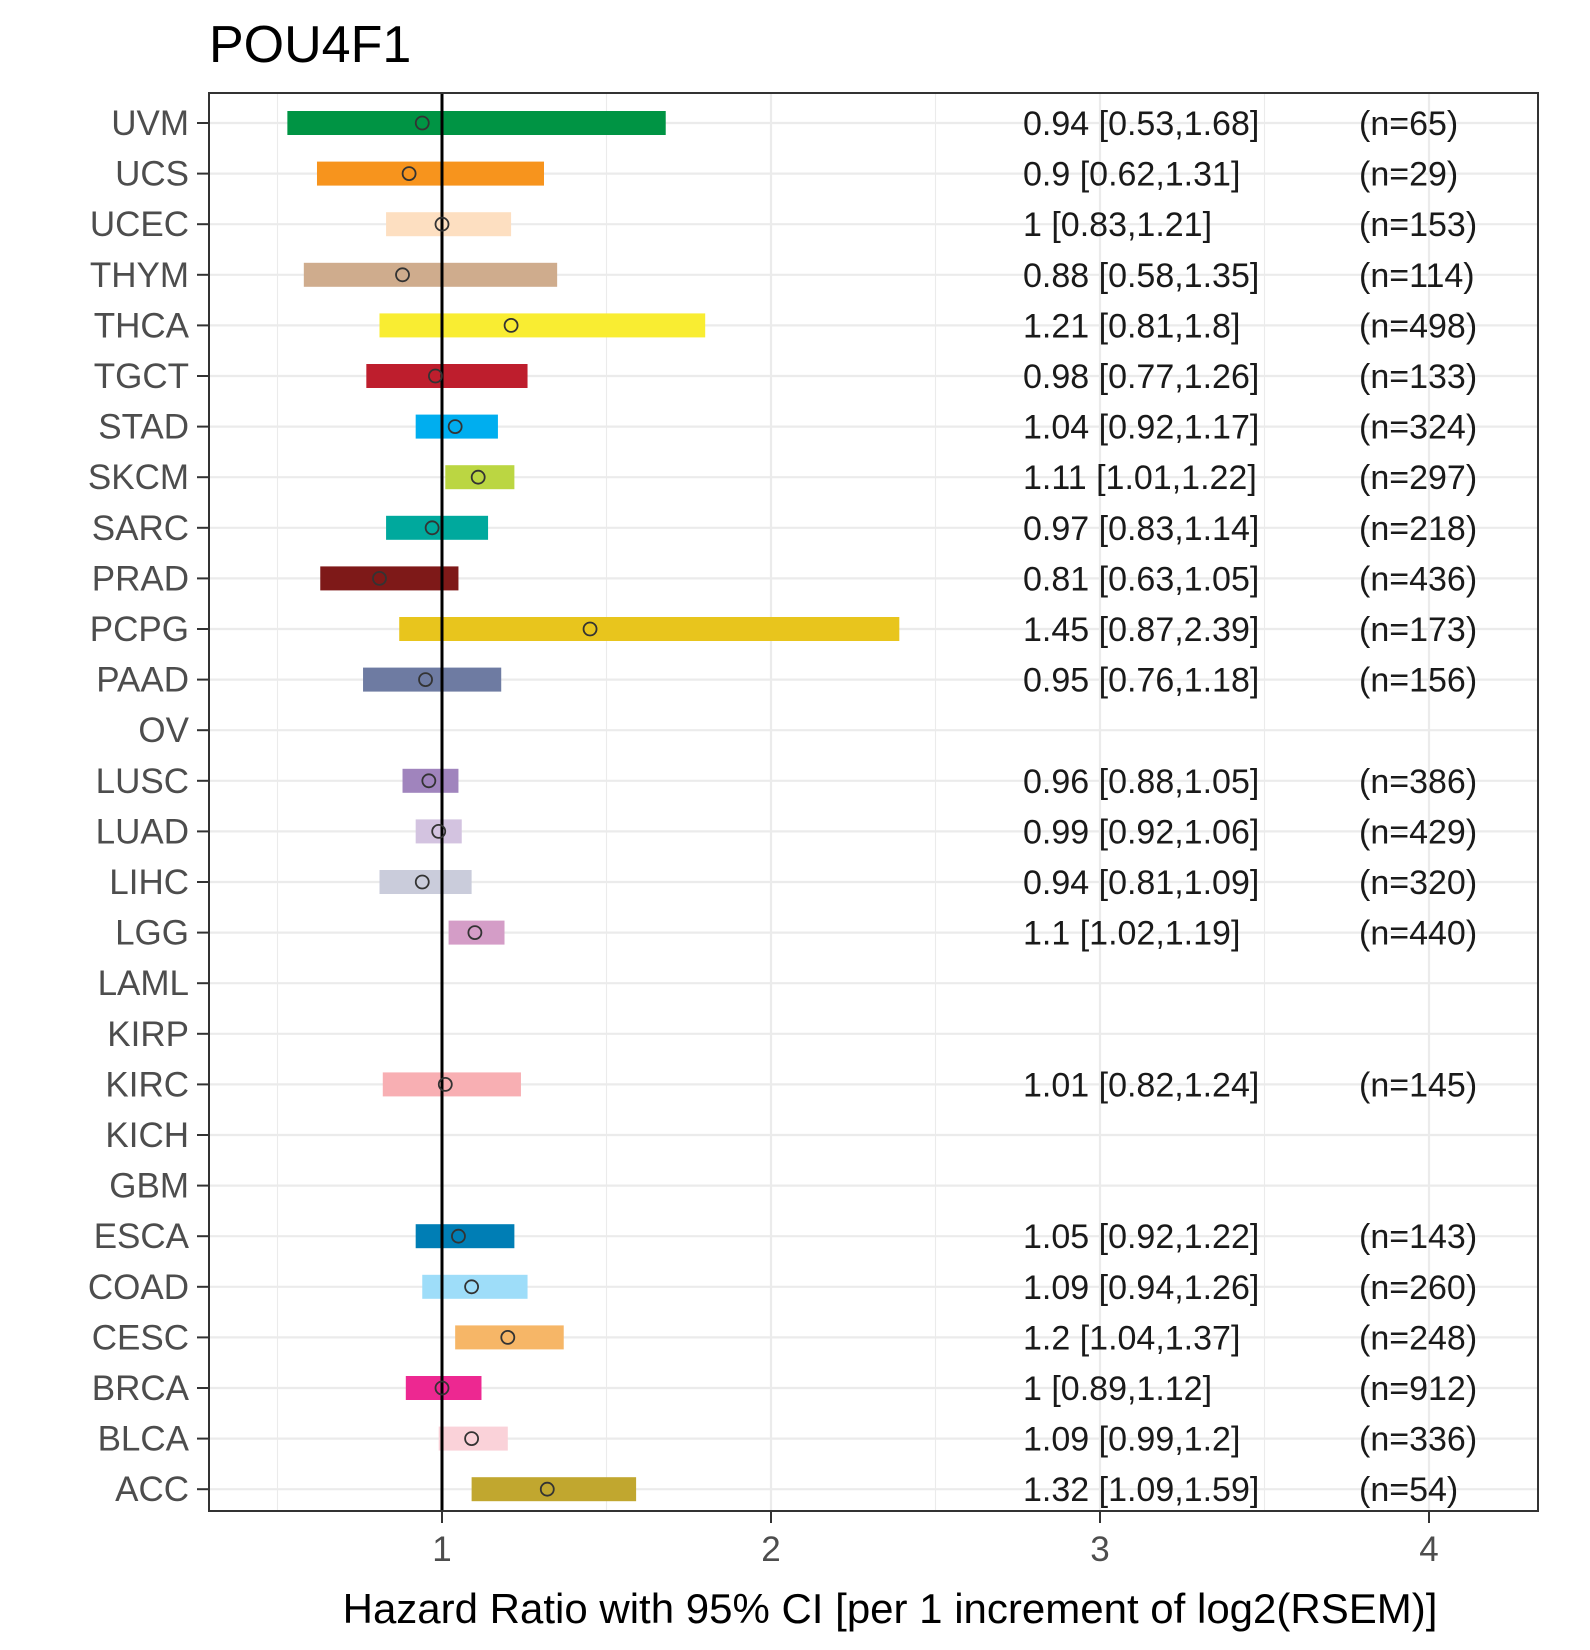 This screenshot has width=1590, height=1650. I want to click on n-label-thym: (n=114), so click(1417, 276).